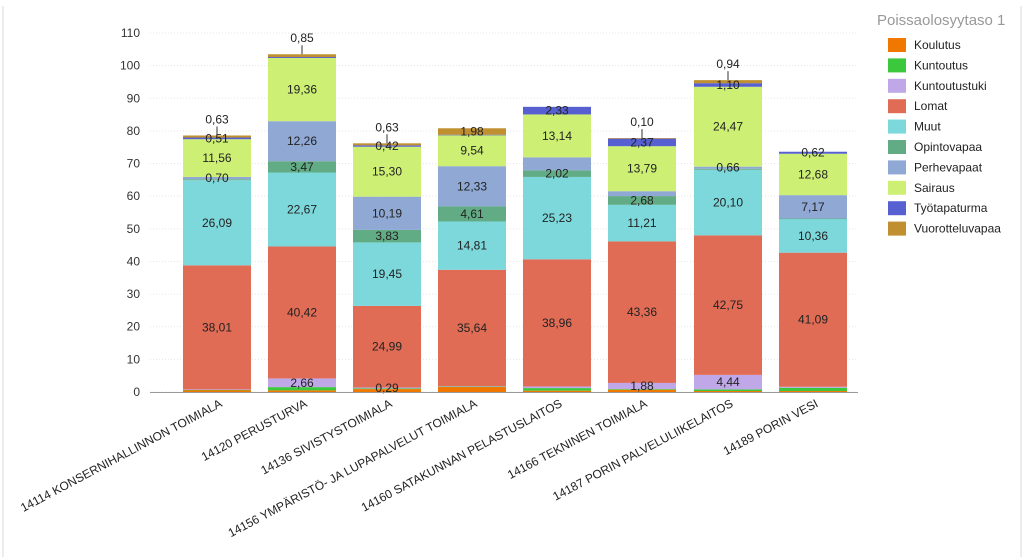 The image size is (1024, 557). What do you see at coordinates (957, 229) in the screenshot?
I see `legend-item-label: Vuorotteluvapaa` at bounding box center [957, 229].